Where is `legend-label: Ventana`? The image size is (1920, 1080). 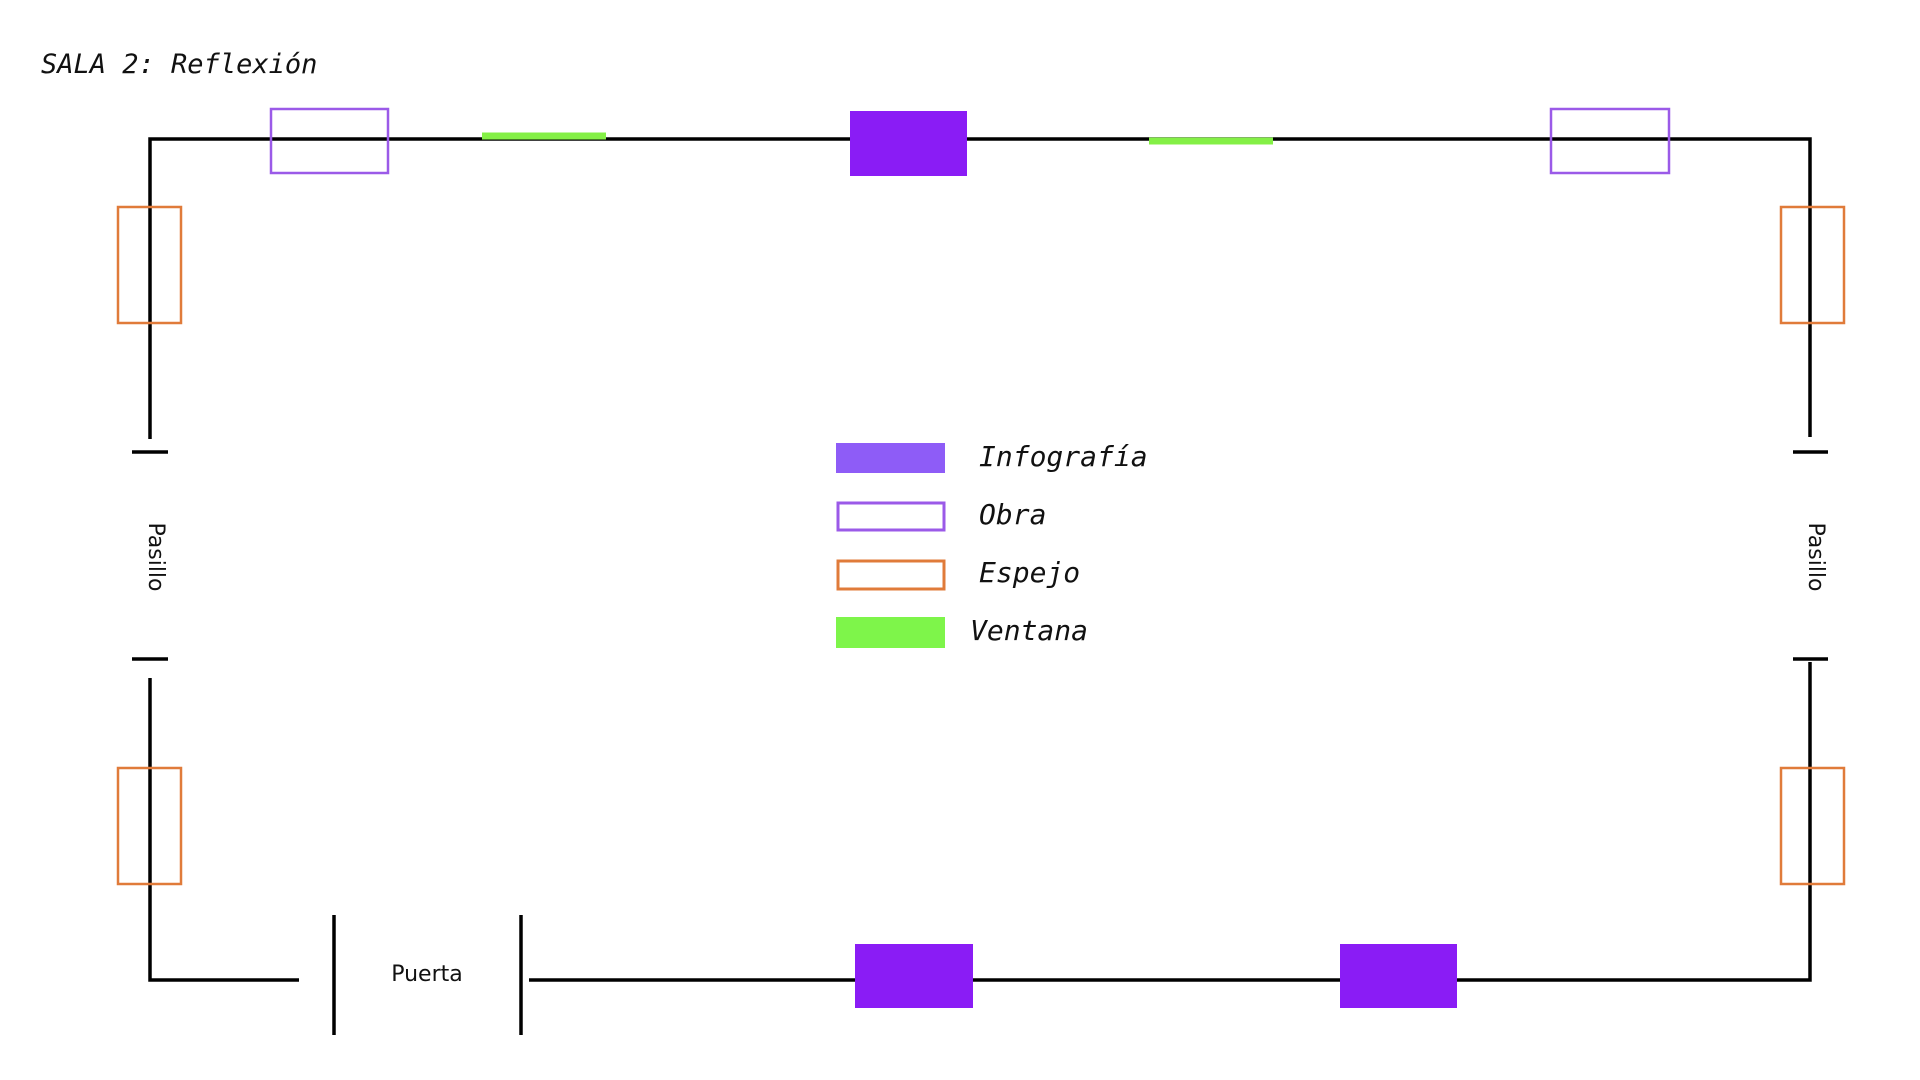
legend-label: Ventana is located at coordinates (1029, 630).